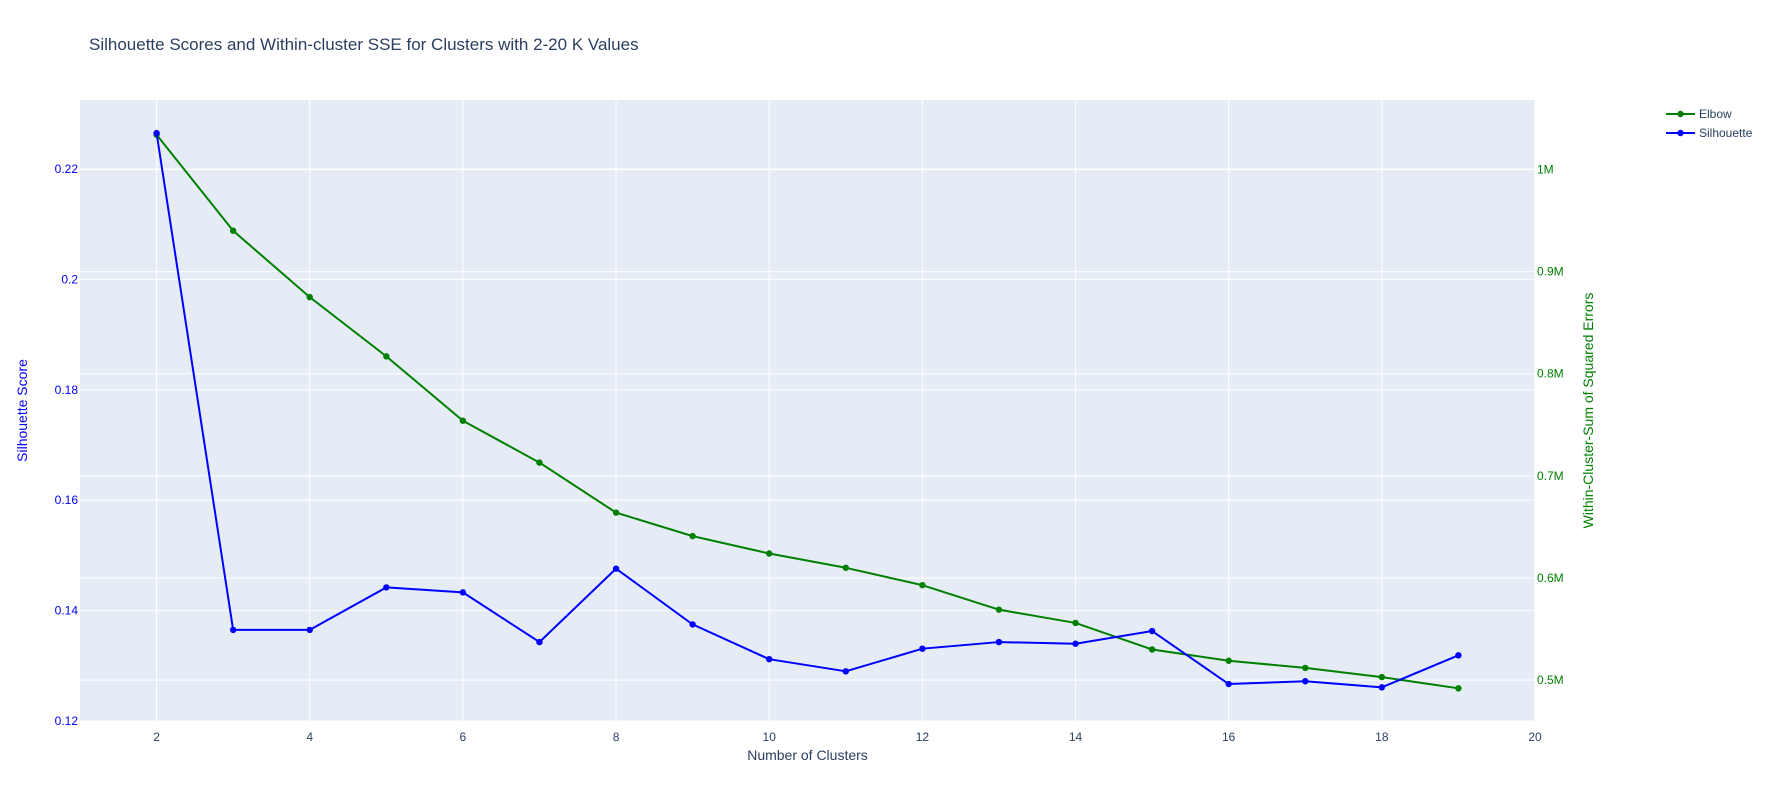 This screenshot has height=800, width=1778. Describe the element at coordinates (1550, 476) in the screenshot. I see `y-right-tick-label: 0.7M` at that location.